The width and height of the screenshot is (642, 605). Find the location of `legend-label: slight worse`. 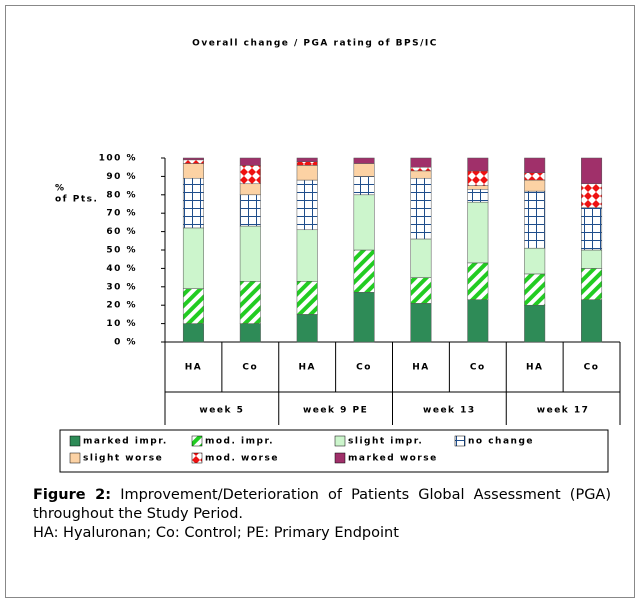

legend-label: slight worse is located at coordinates (123, 459).